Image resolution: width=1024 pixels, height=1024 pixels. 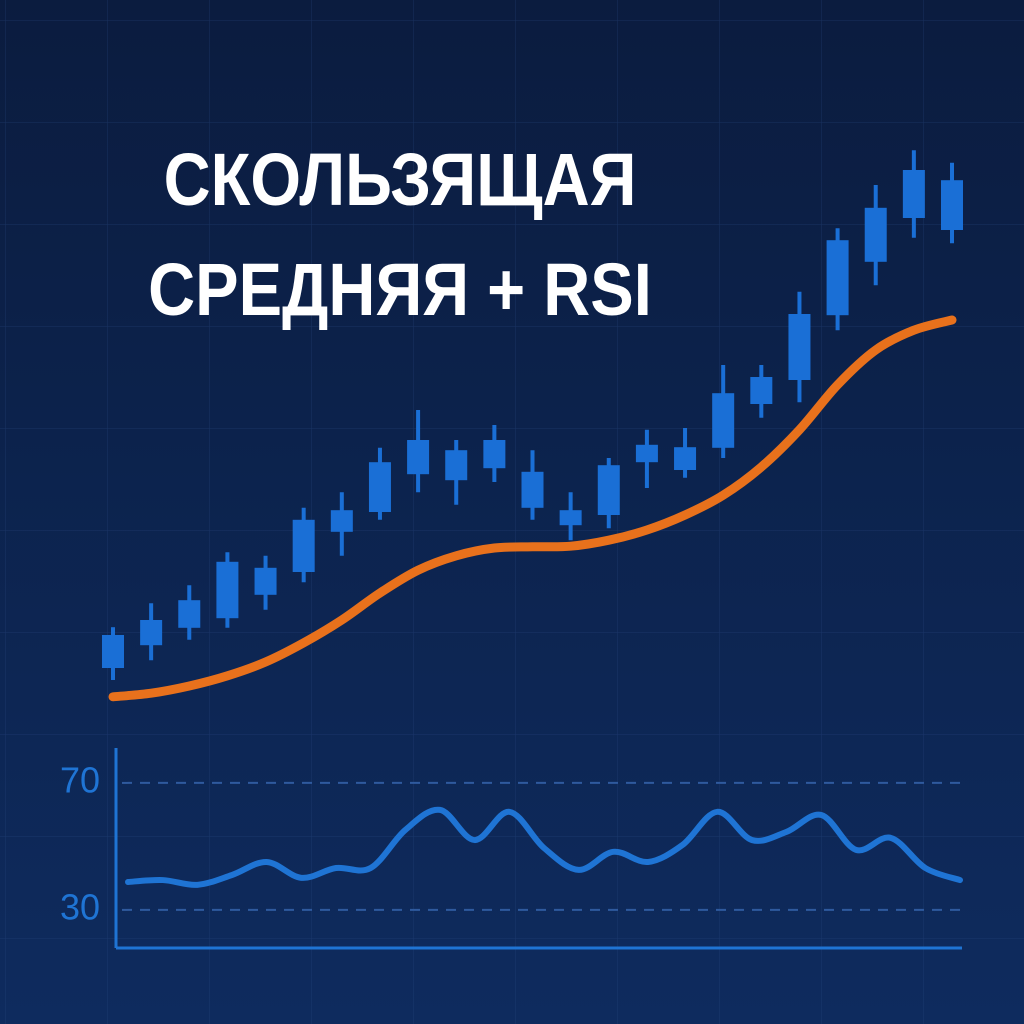 I want to click on y-tick-label: 30, so click(x=80, y=906).